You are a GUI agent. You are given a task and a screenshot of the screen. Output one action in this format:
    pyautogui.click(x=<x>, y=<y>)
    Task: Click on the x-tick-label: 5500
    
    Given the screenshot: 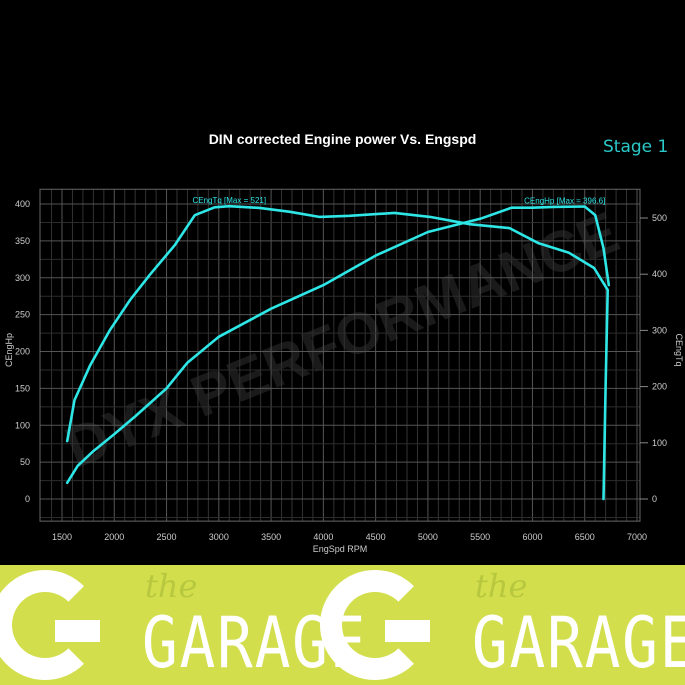 What is the action you would take?
    pyautogui.click(x=480, y=537)
    